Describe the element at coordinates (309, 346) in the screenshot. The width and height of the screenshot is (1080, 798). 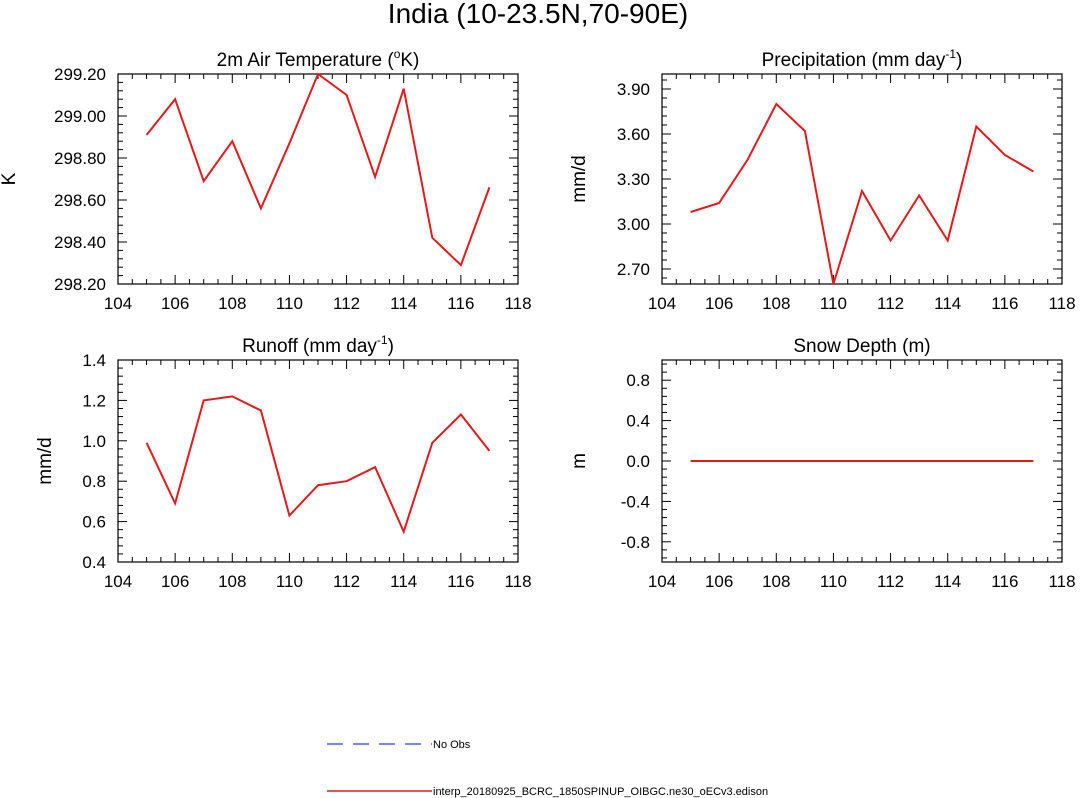
I see `panel-title-main: Runoff (mm day` at that location.